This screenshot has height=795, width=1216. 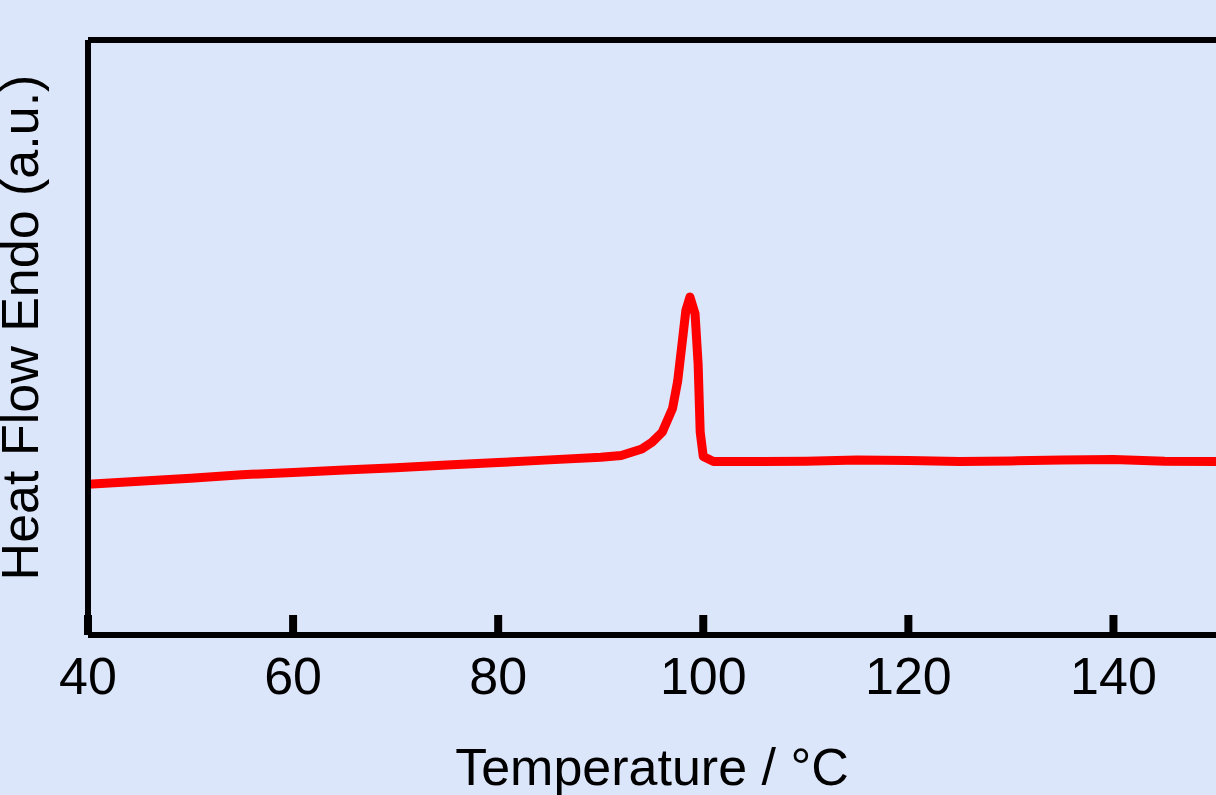 I want to click on x-tick-label: 40, so click(x=88, y=675).